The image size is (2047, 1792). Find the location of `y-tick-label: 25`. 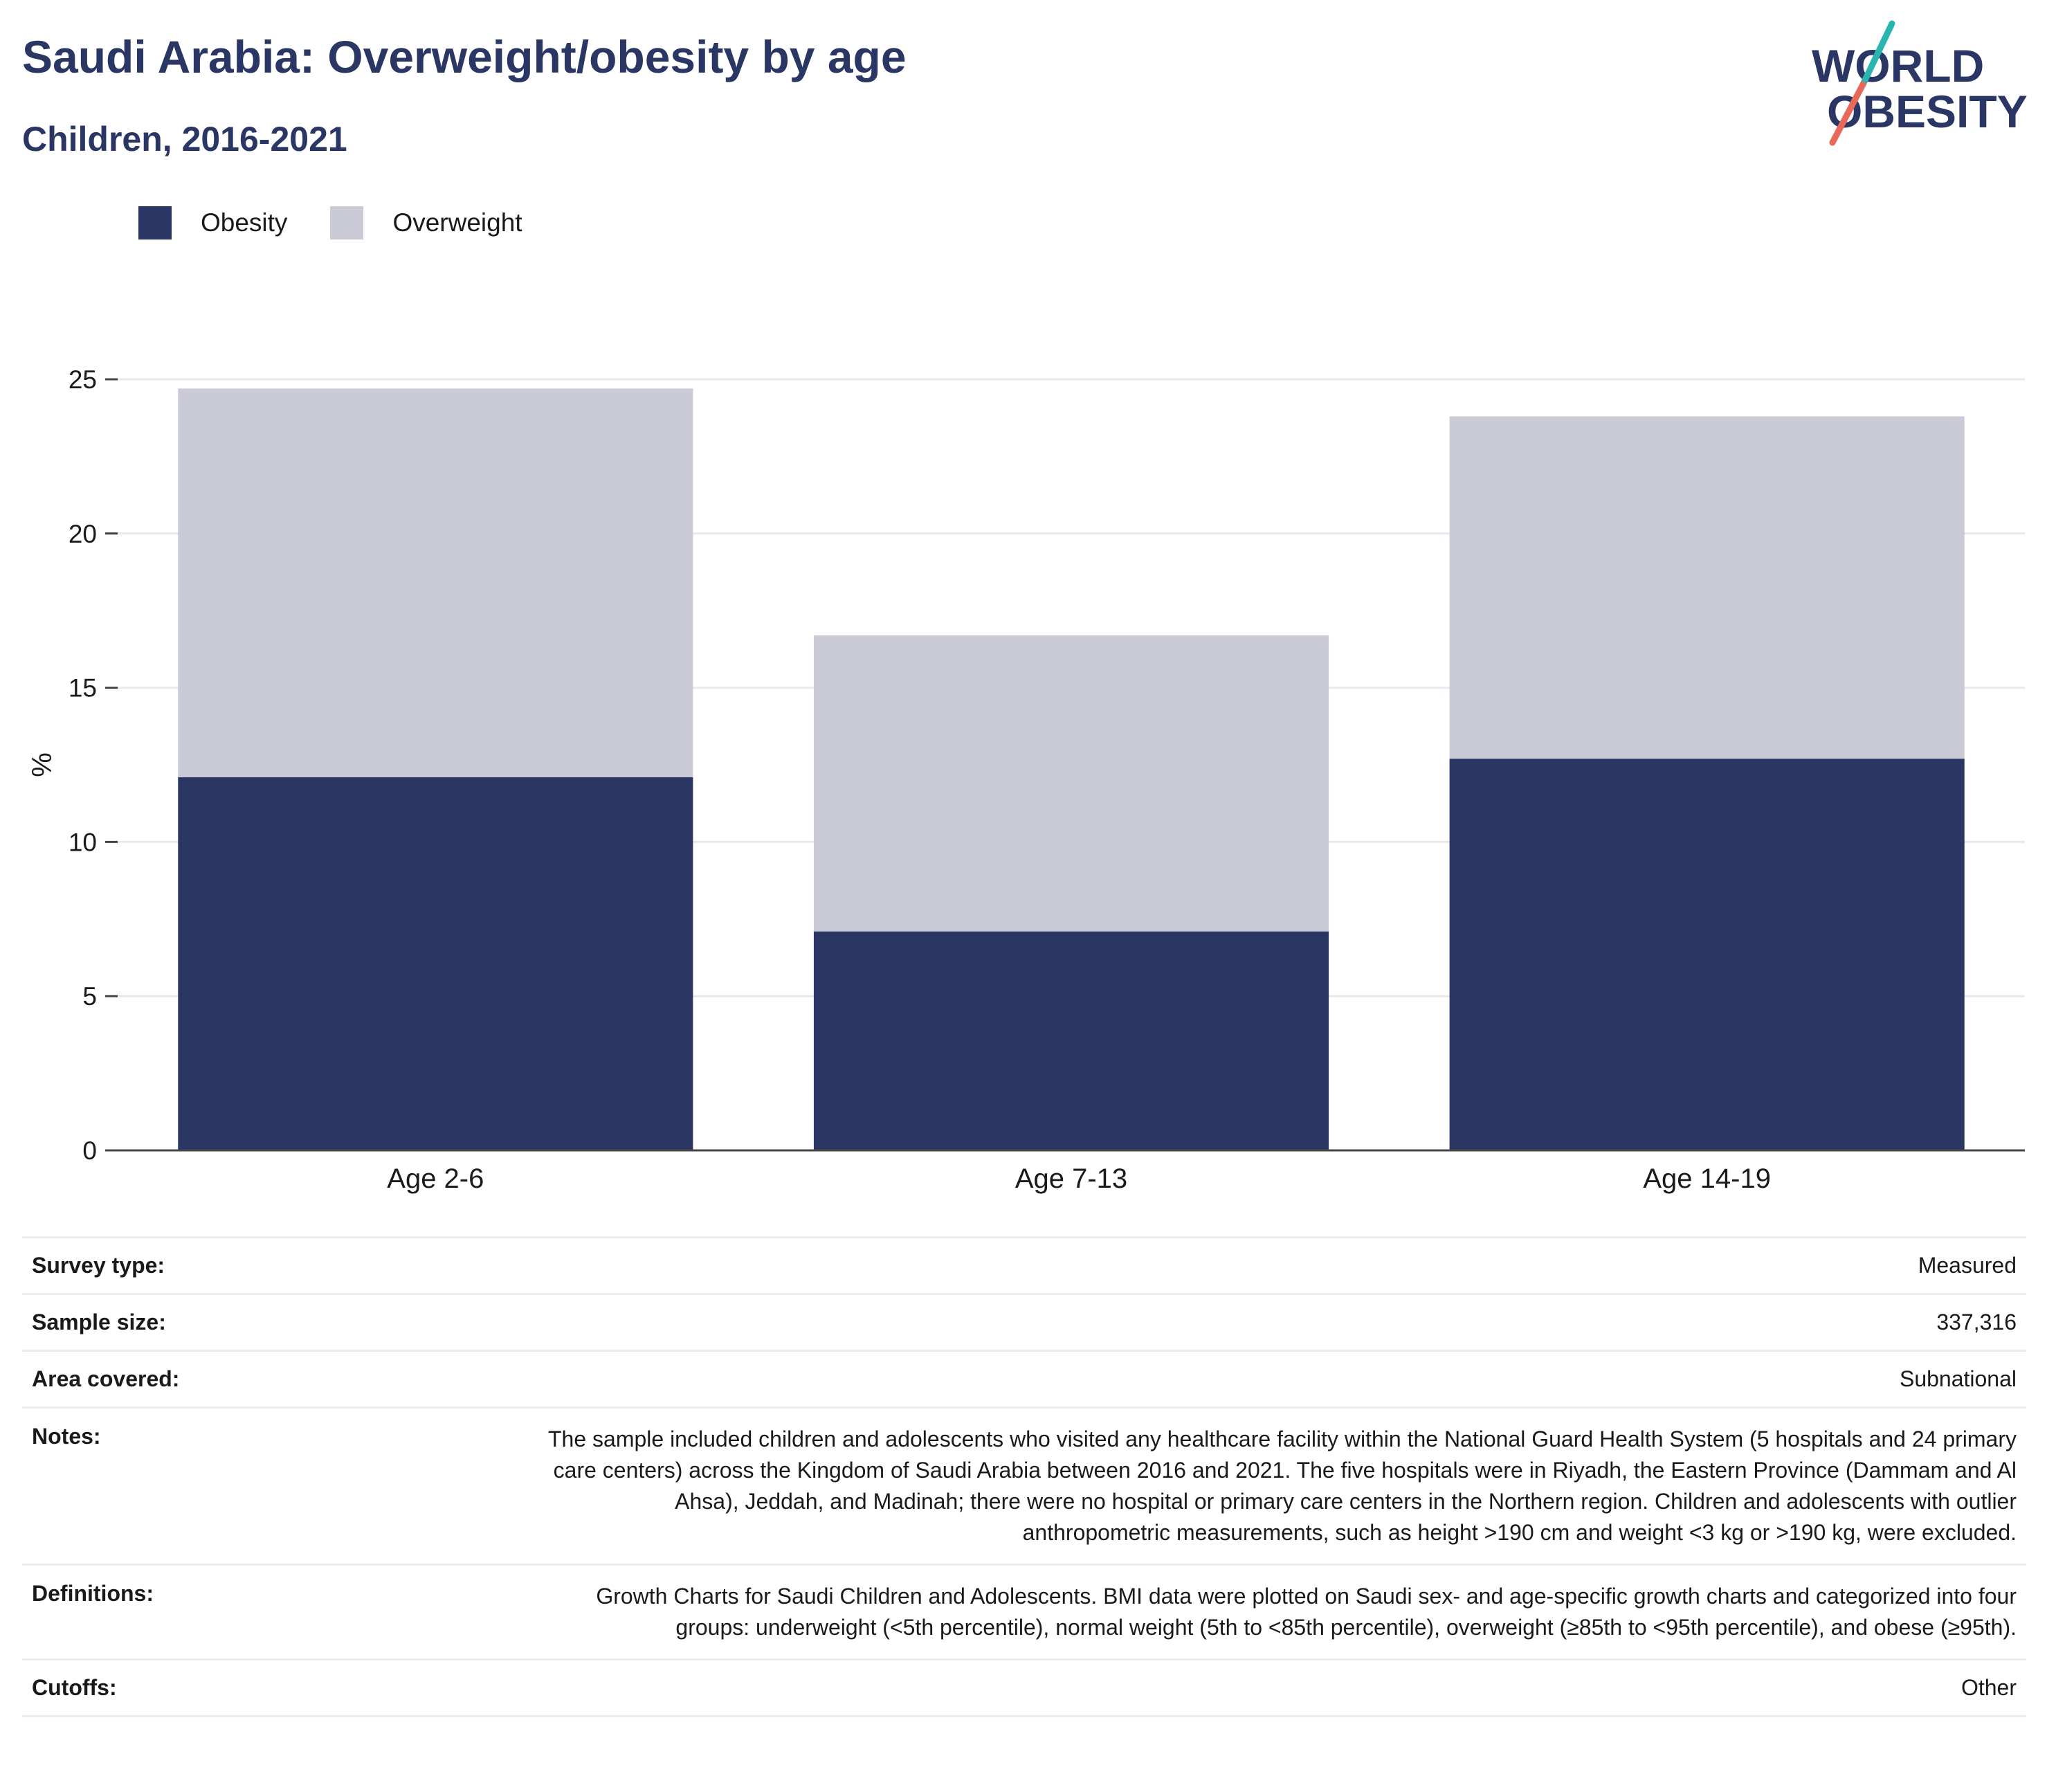

y-tick-label: 25 is located at coordinates (83, 379).